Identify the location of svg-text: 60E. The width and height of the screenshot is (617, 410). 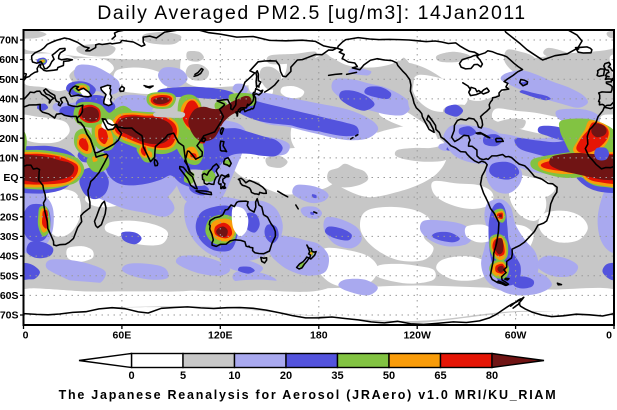
(122, 336).